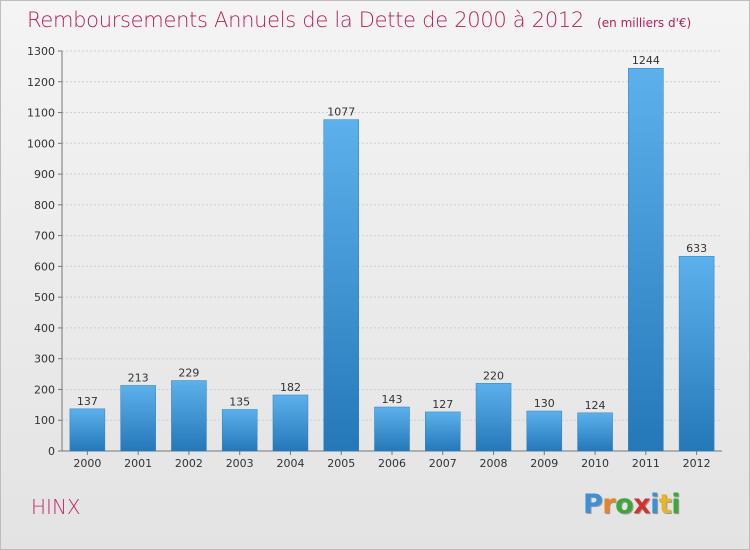  Describe the element at coordinates (189, 463) in the screenshot. I see `x-tick-label: 2002` at that location.